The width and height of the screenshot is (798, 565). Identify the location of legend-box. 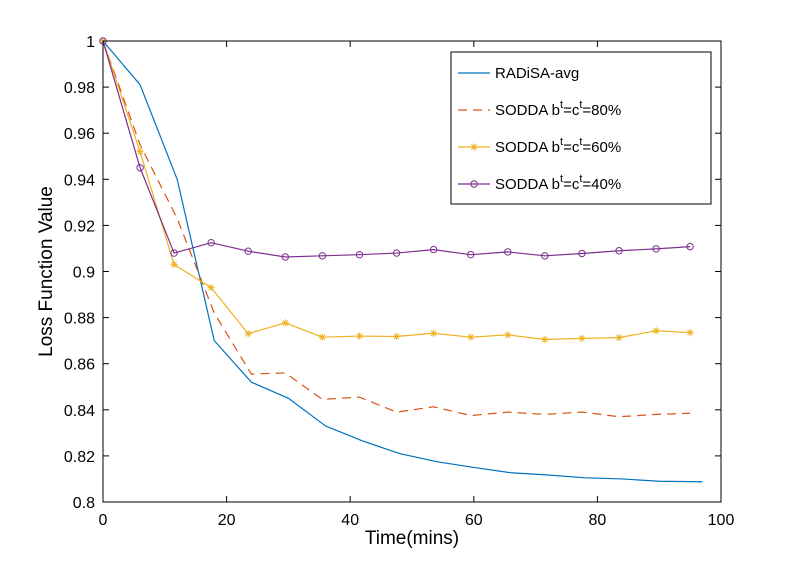
(581, 128).